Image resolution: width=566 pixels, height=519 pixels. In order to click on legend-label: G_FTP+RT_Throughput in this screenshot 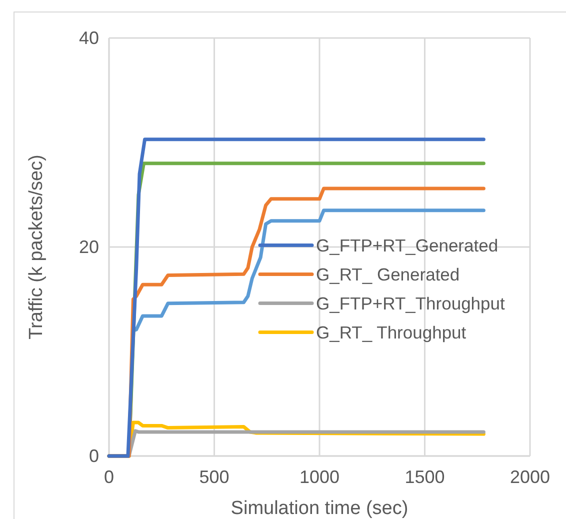, I will do `click(411, 303)`.